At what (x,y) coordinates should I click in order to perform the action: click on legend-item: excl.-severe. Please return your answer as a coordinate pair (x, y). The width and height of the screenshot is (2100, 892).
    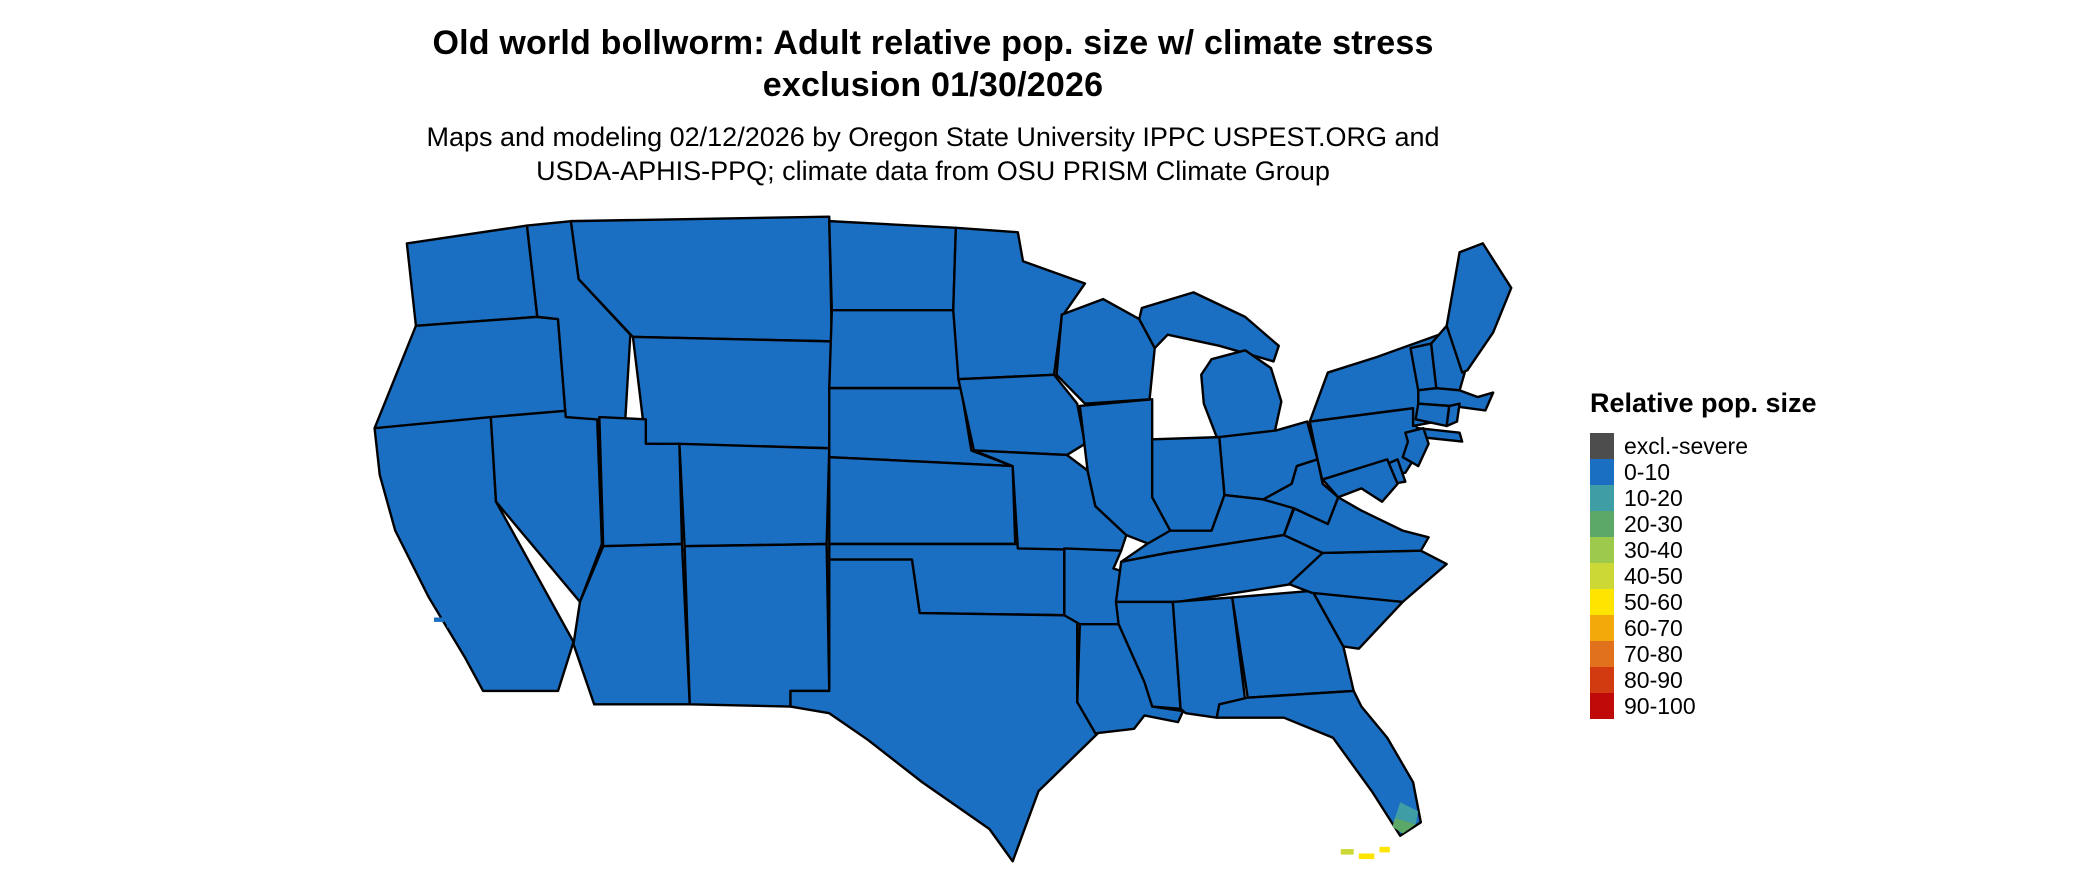
    Looking at the image, I should click on (1740, 446).